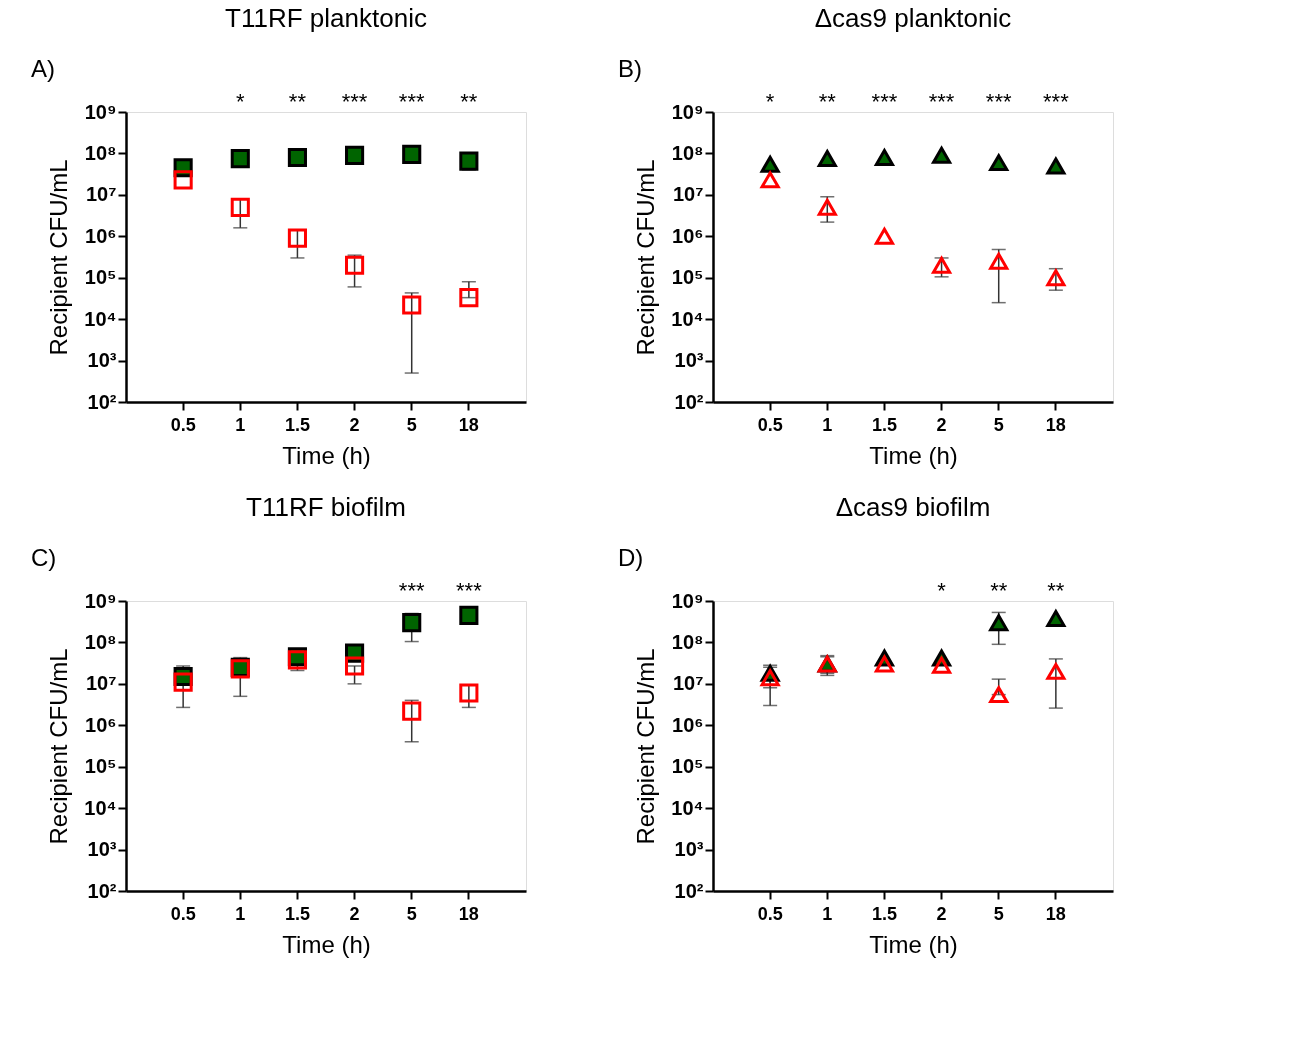 Image resolution: width=1307 pixels, height=1037 pixels. What do you see at coordinates (326, 18) in the screenshot?
I see `chart-title: T11RF planktonic` at bounding box center [326, 18].